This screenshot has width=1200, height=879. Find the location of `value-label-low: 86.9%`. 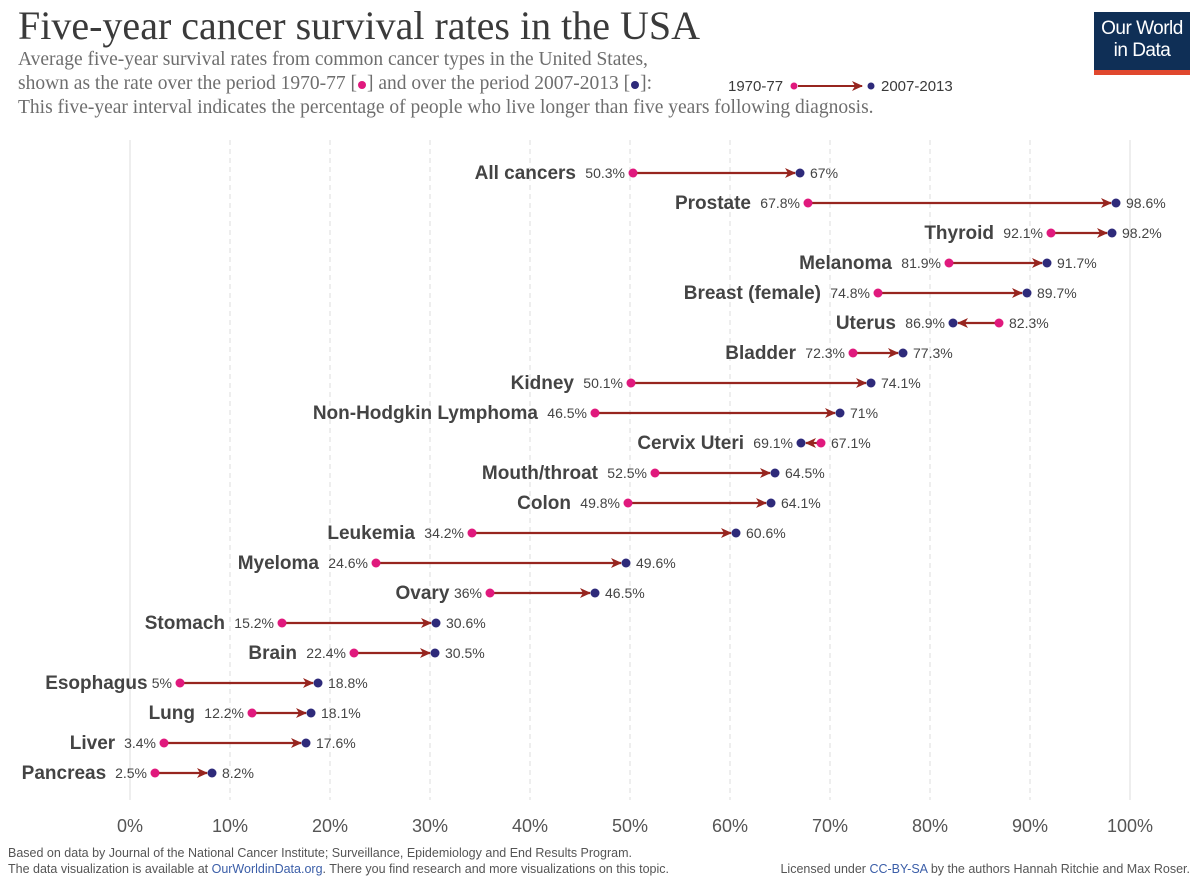

value-label-low: 86.9% is located at coordinates (925, 323).